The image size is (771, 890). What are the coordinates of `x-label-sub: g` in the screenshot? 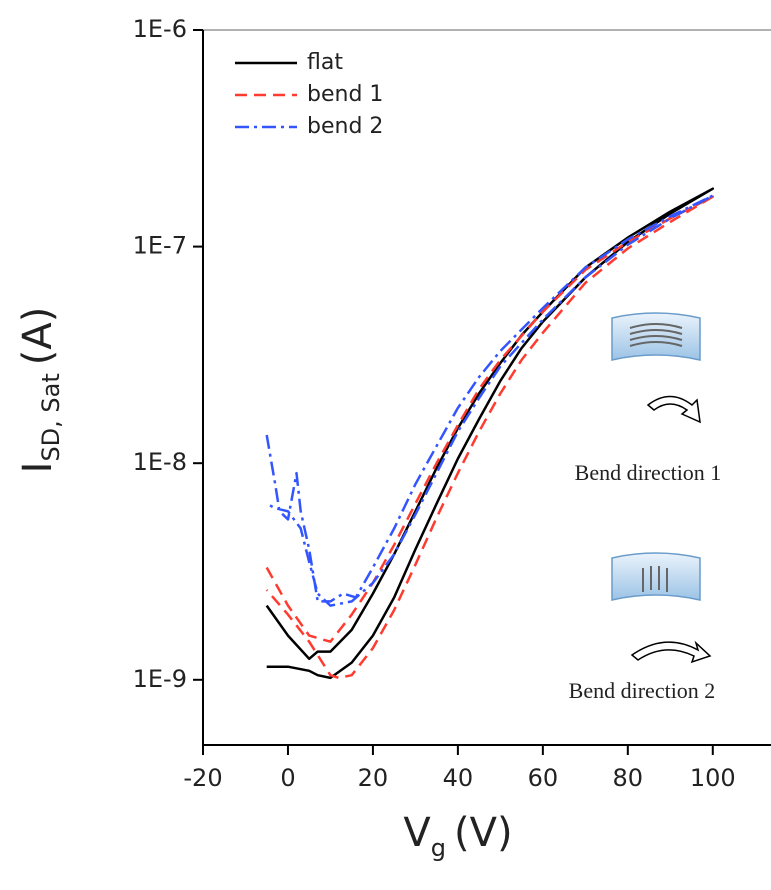 It's located at (438, 848).